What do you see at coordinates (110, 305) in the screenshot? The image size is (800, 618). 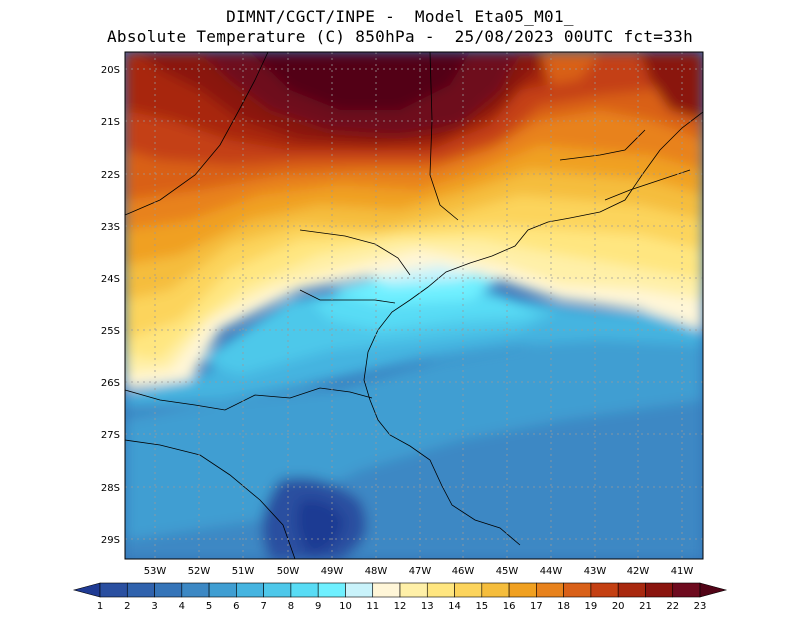 I see `latitude-labels: 20S 21S 22S 23S 24S 25S 26S 27S 28S 29S` at bounding box center [110, 305].